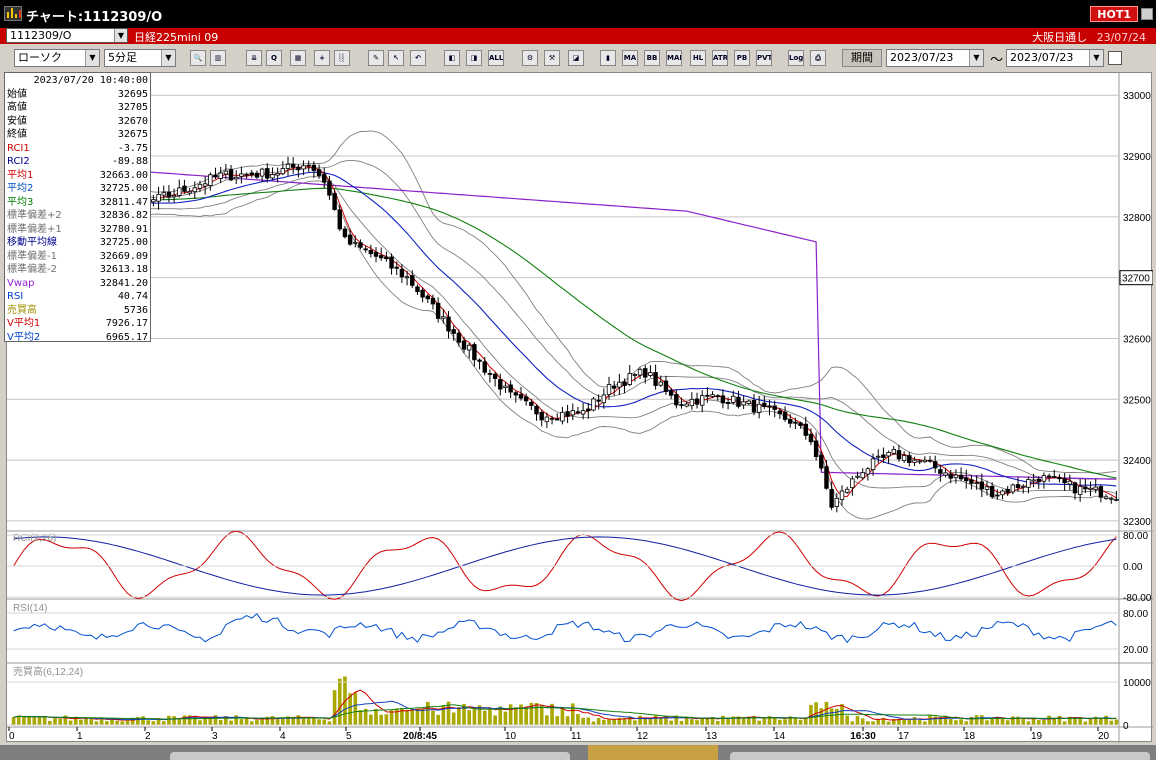 This screenshot has height=760, width=1156. Describe the element at coordinates (1126, 726) in the screenshot. I see `volume-tick-label: 0` at that location.